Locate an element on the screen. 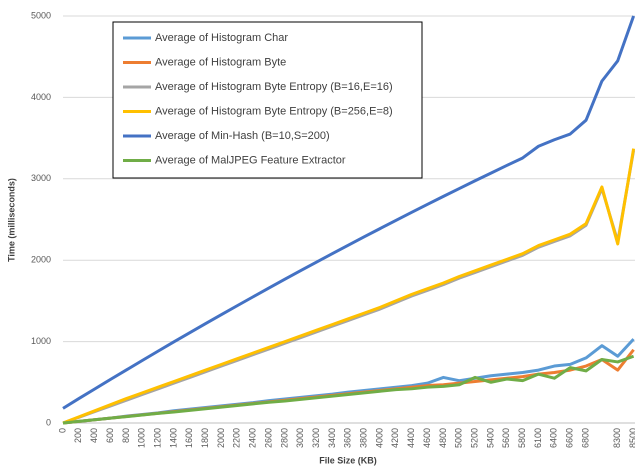 This screenshot has height=468, width=635. x-tick-label: 4000 is located at coordinates (379, 438).